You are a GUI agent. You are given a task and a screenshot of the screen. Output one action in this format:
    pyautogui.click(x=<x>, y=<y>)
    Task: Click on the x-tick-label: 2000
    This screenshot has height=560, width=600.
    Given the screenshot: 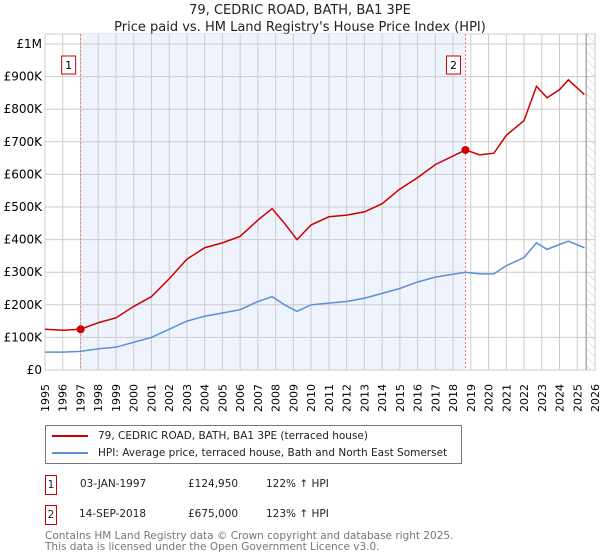 What is the action you would take?
    pyautogui.click(x=134, y=398)
    